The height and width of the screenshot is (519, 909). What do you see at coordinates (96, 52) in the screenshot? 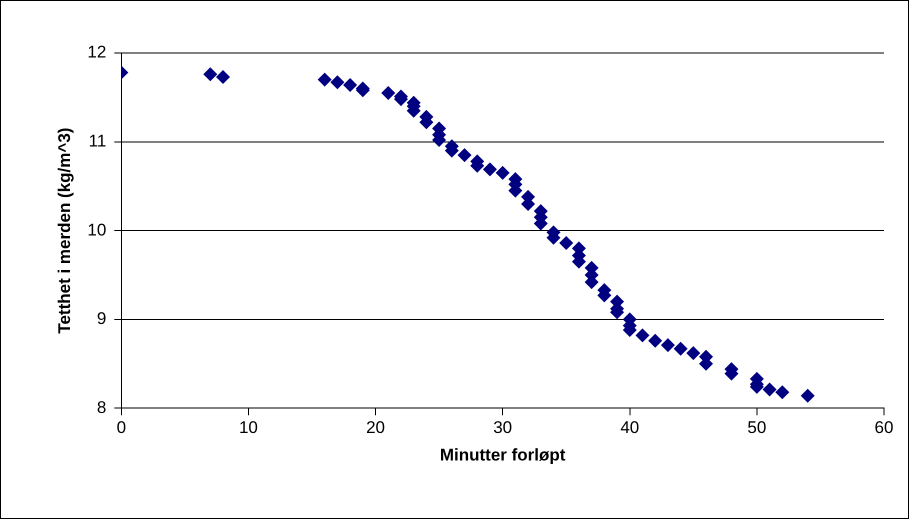
I see `y-tick-label: 12` at bounding box center [96, 52].